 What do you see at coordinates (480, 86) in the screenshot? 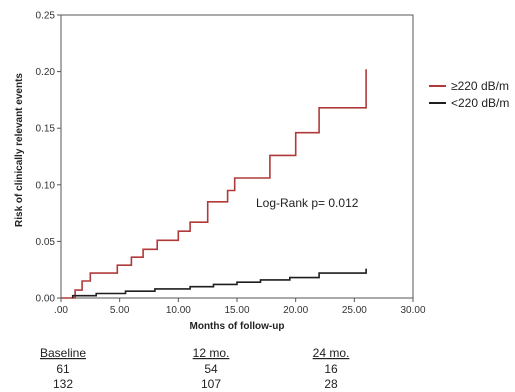
I see `legend-label-high: ≥220 dB/m` at bounding box center [480, 86].